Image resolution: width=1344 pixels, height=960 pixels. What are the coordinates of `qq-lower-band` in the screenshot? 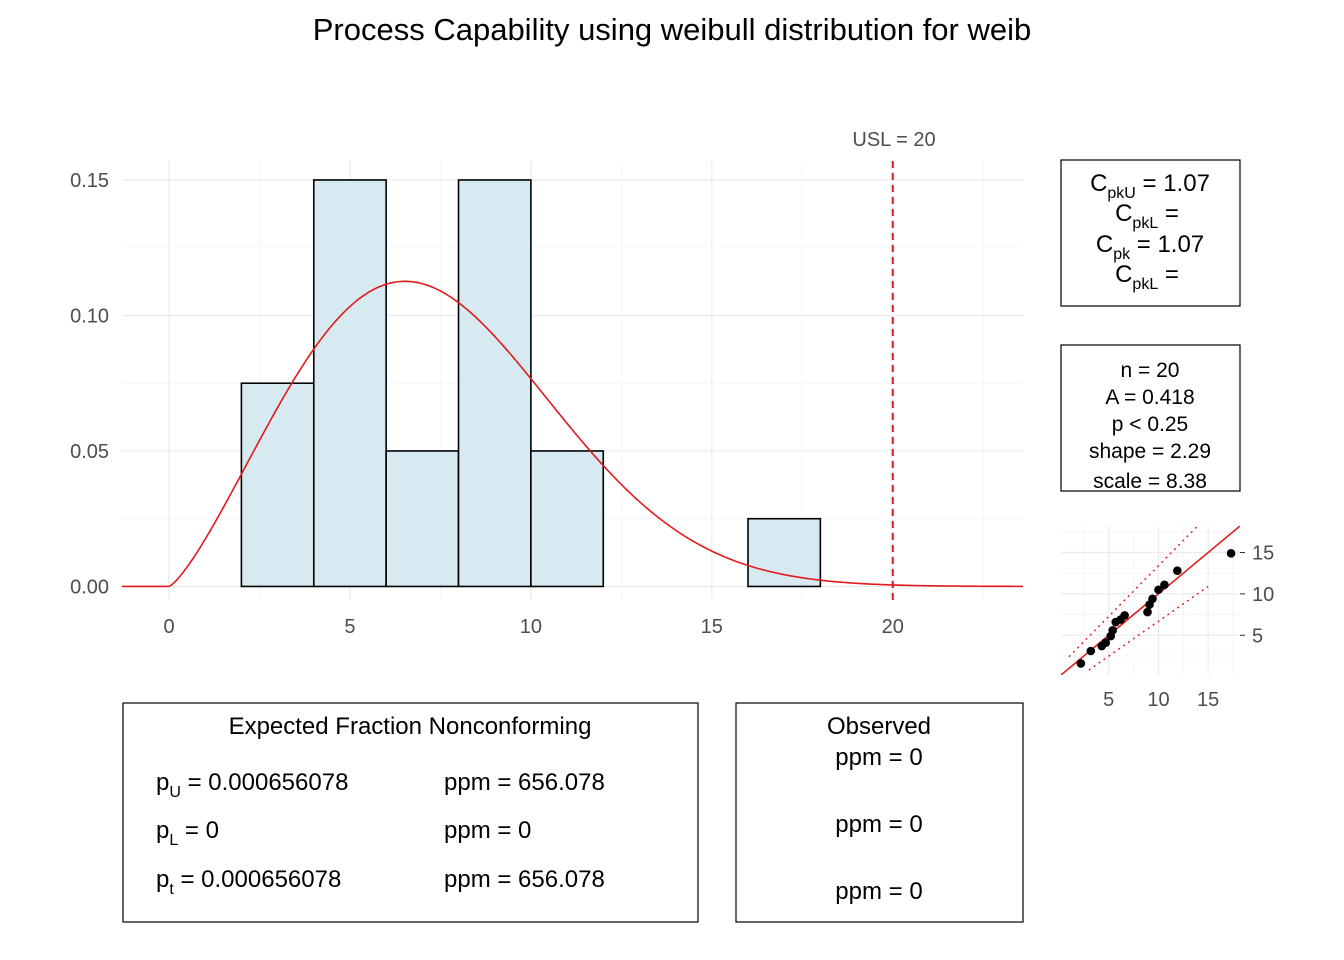 It's located at (1148, 628).